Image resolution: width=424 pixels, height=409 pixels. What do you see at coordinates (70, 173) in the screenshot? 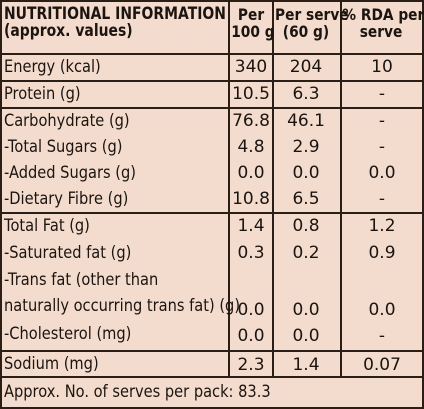
I see `row-label-added-sugars: -Added Sugars (g)` at bounding box center [70, 173].